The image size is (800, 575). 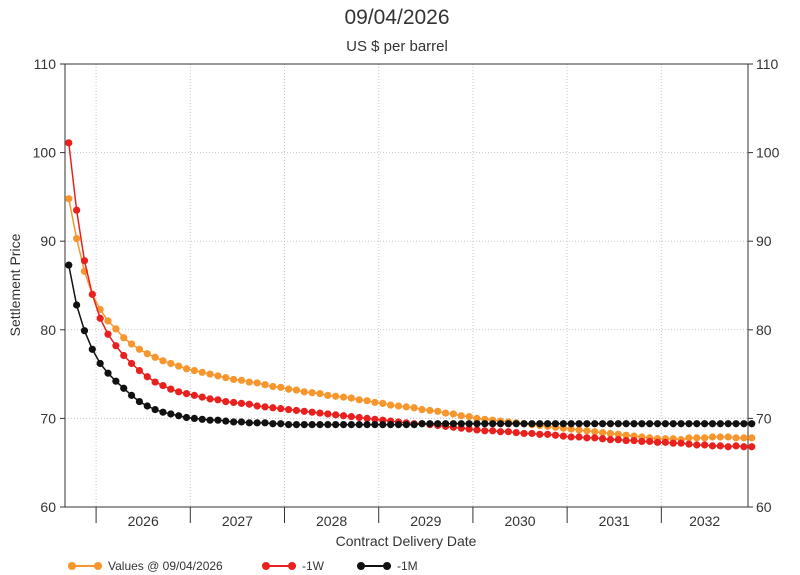 I want to click on y-tick-label-right: 110, so click(x=767, y=64).